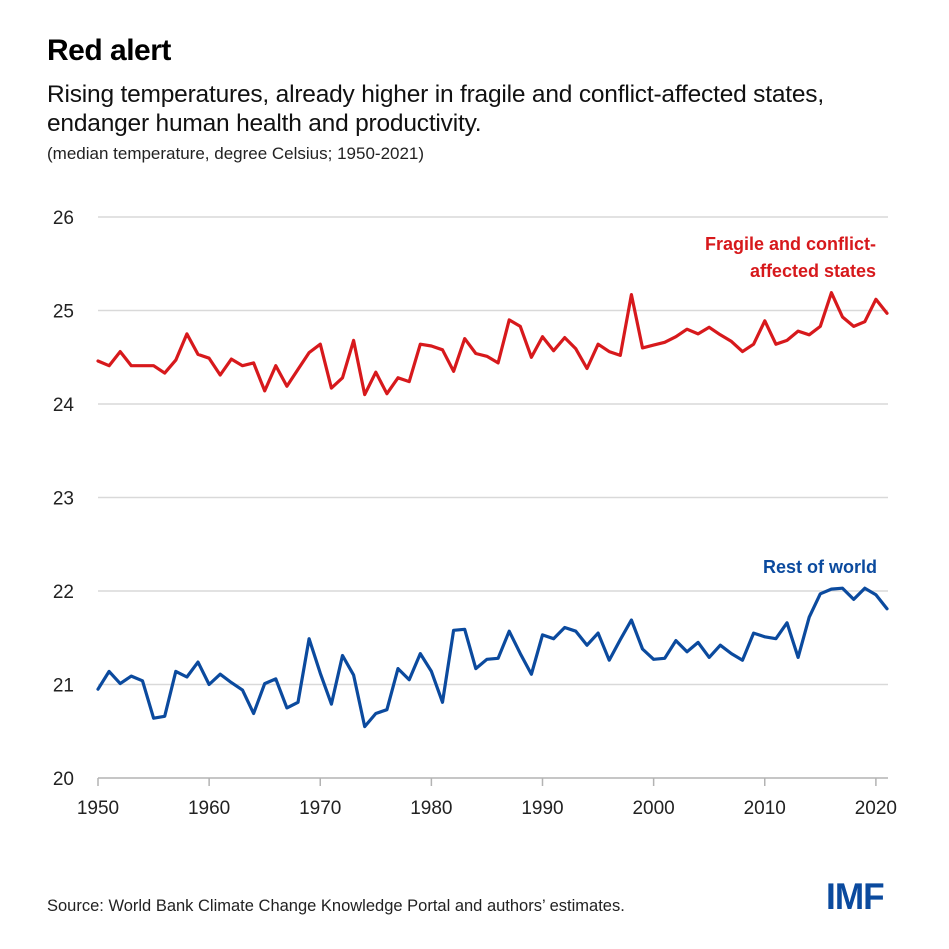 Image resolution: width=949 pixels, height=949 pixels. I want to click on y-tick-label: 21, so click(63, 686).